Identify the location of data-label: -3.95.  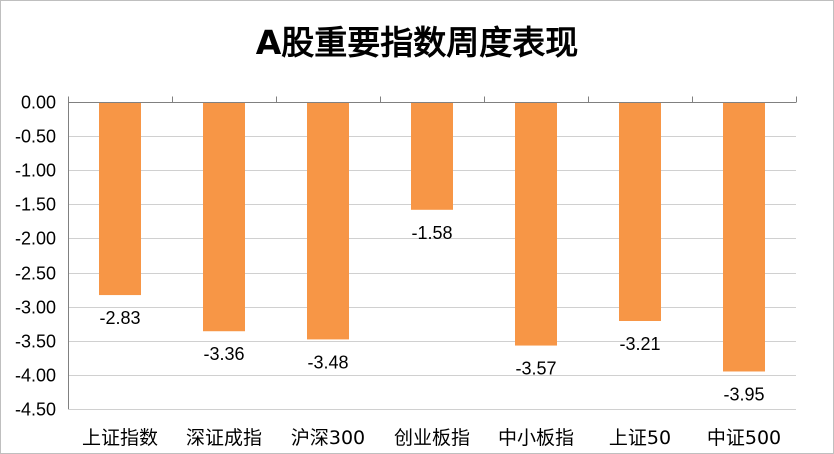
(743, 394).